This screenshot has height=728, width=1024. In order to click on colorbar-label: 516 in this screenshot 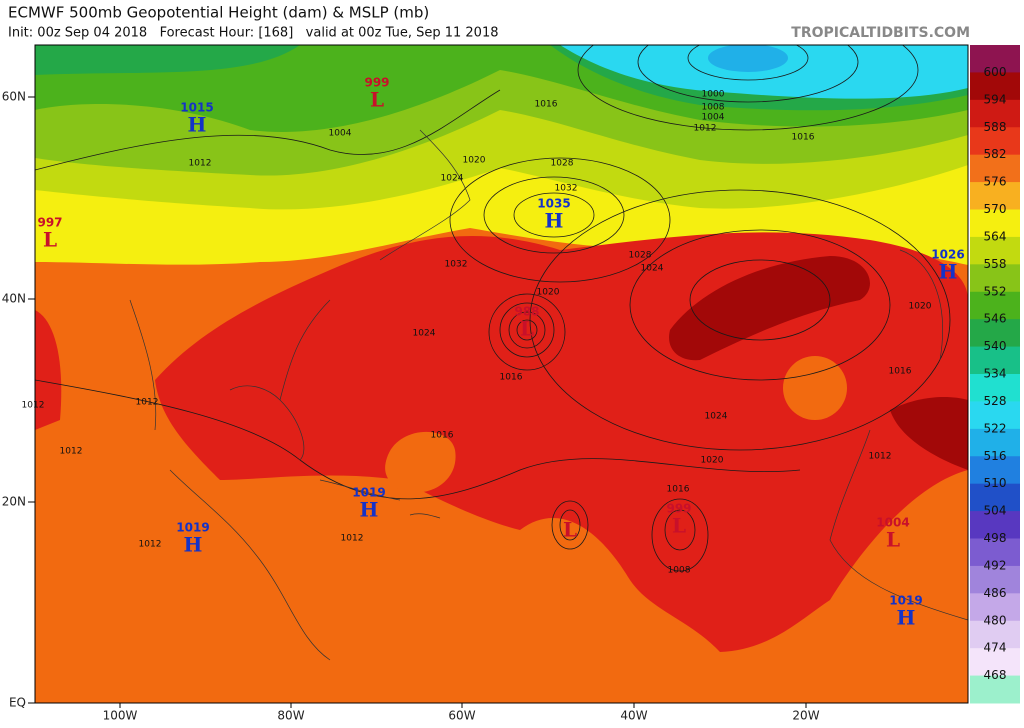, I will do `click(995, 456)`.